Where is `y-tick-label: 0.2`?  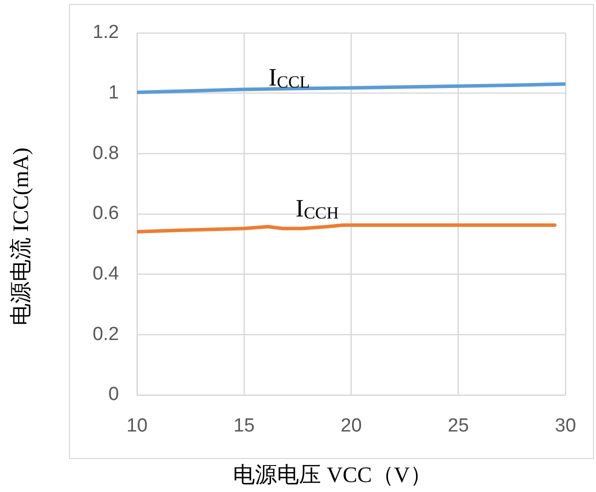
y-tick-label: 0.2 is located at coordinates (105, 334).